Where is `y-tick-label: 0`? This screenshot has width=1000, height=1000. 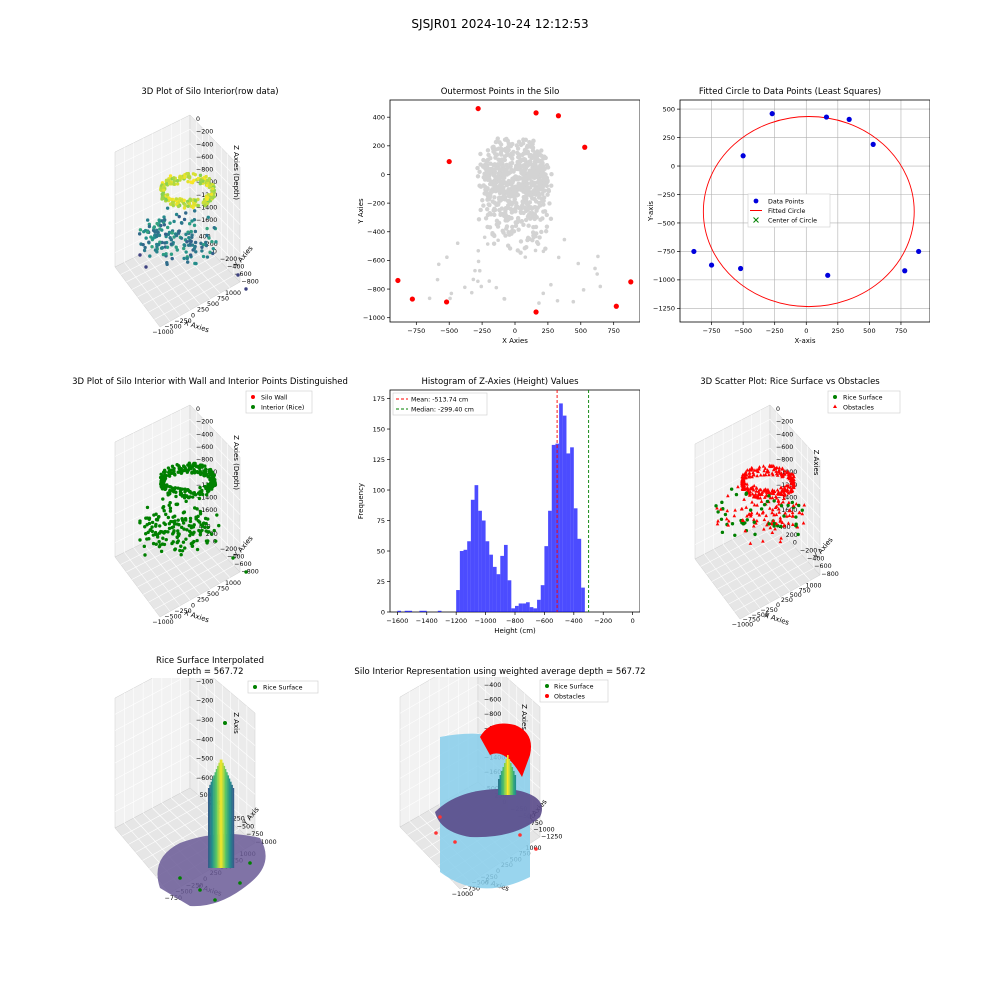
y-tick-label: 0 is located at coordinates (795, 543).